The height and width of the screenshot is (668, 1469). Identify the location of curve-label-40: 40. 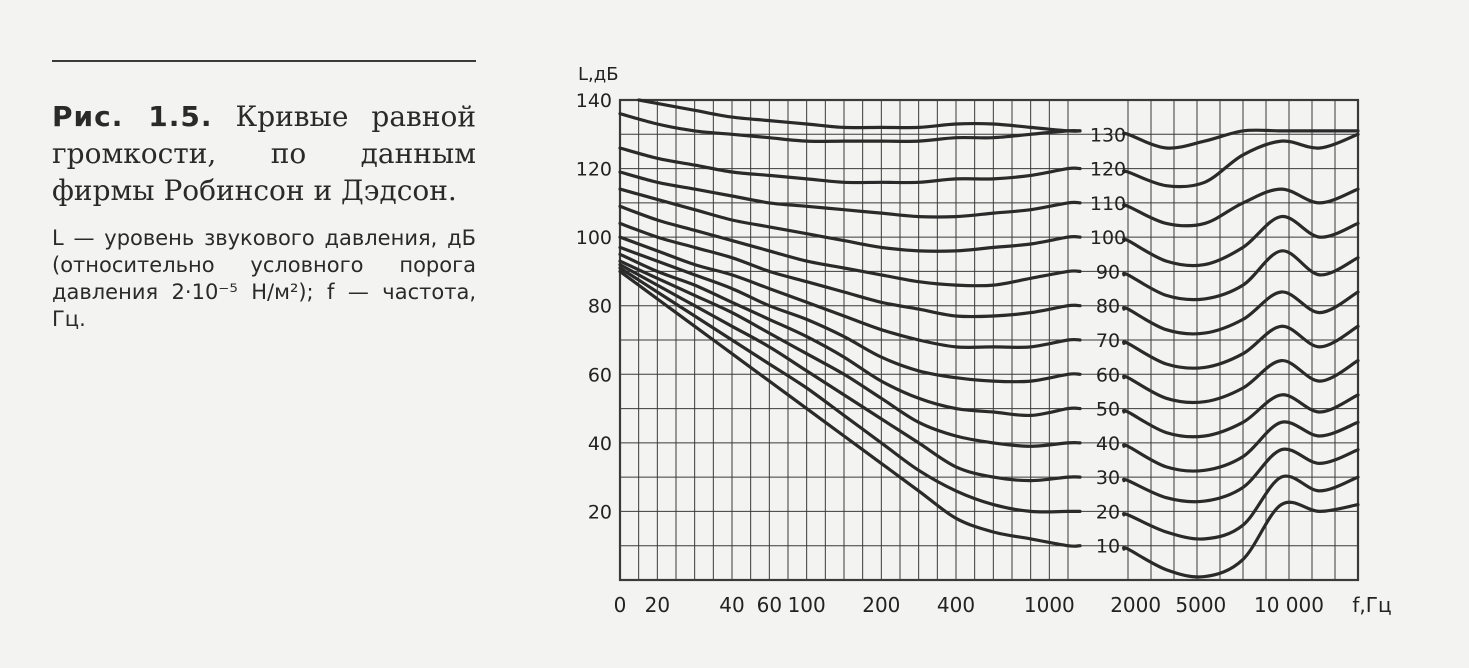
(1108, 444).